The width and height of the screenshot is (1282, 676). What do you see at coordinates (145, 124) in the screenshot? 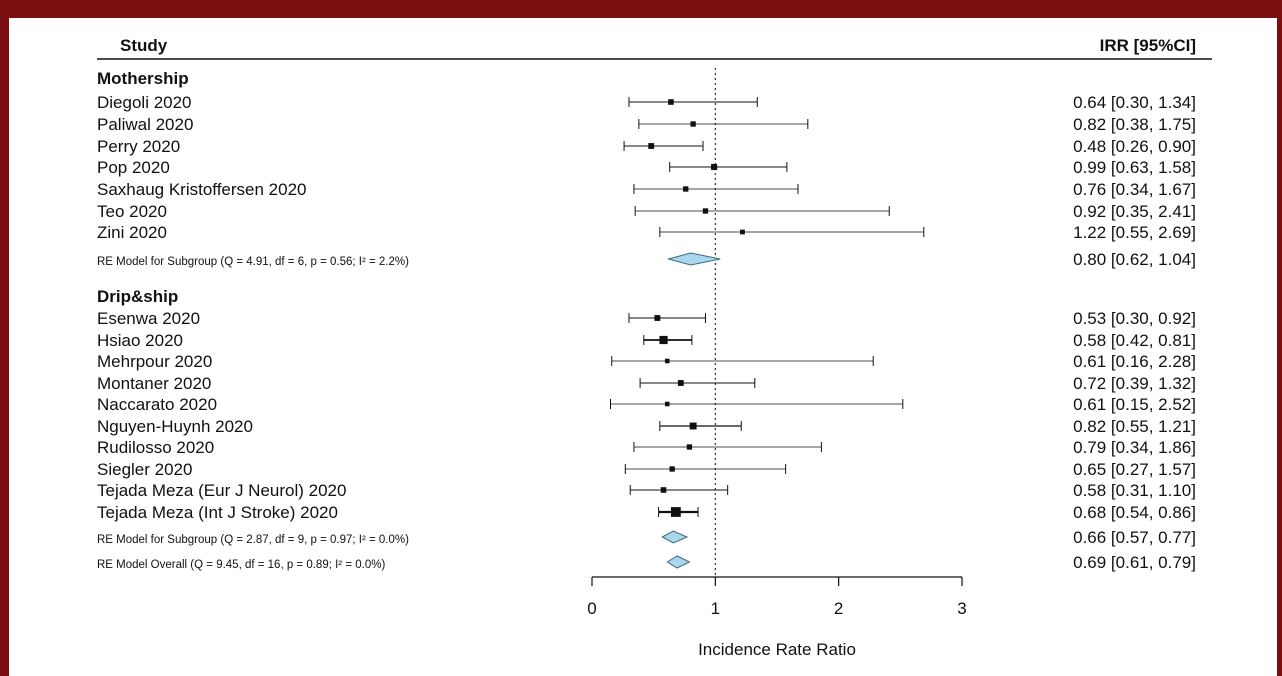
I see `study-label: Paliwal 2020` at bounding box center [145, 124].